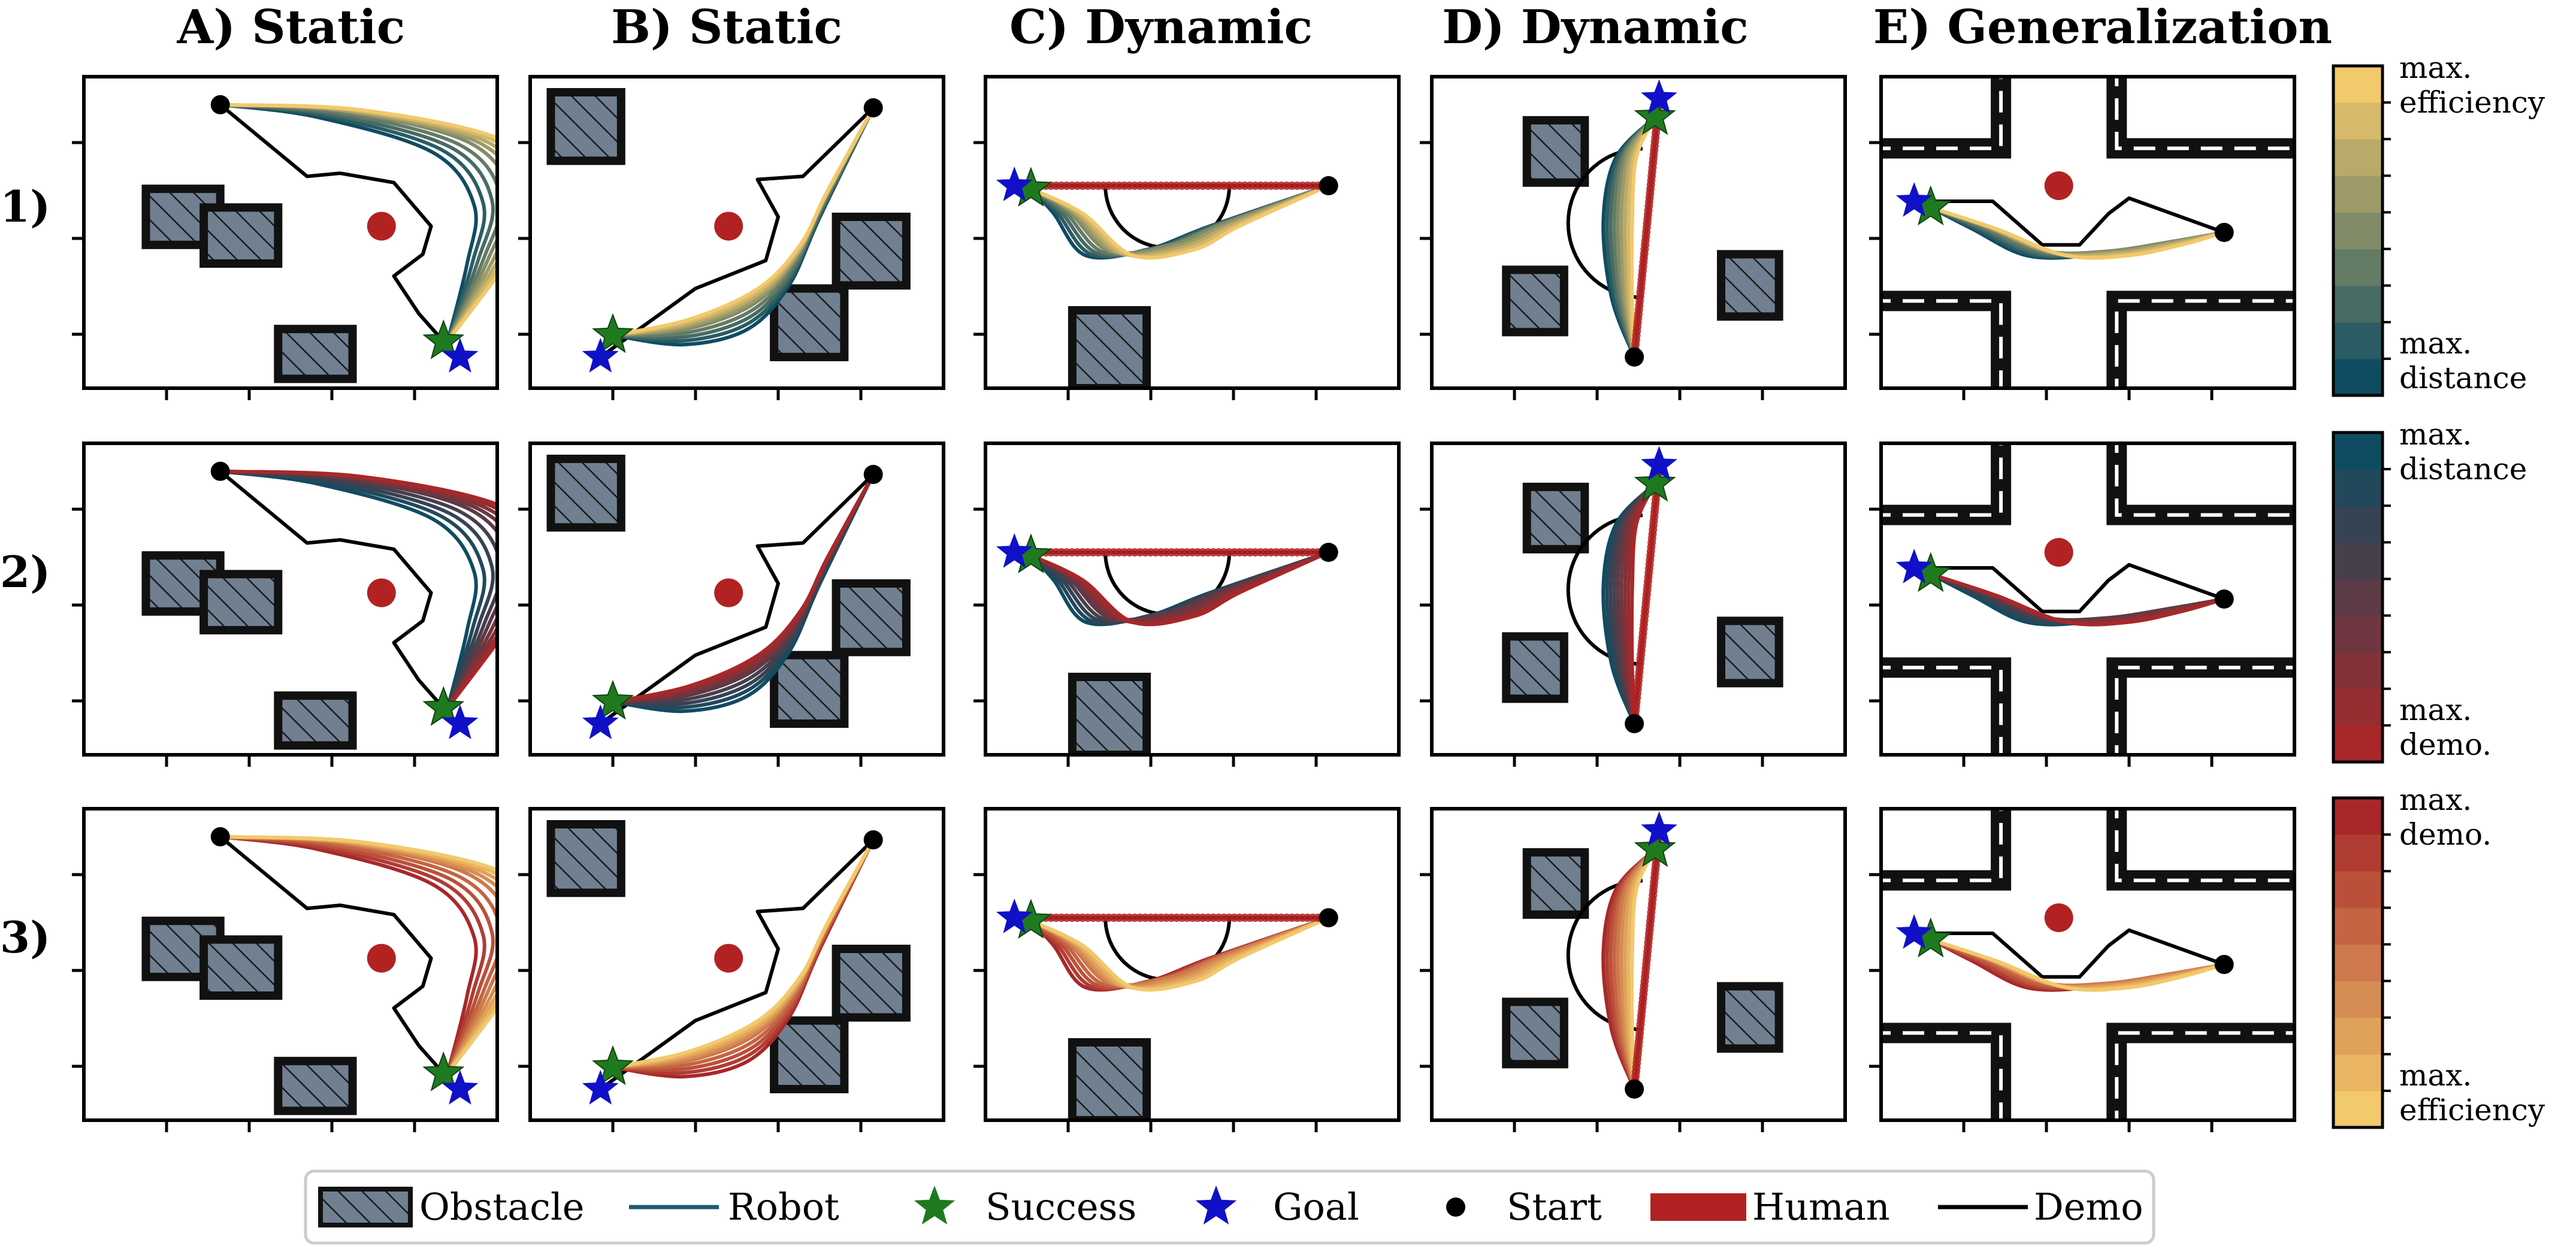 This screenshot has height=1258, width=2576. What do you see at coordinates (25, 206) in the screenshot?
I see `row-label-1: 1)` at bounding box center [25, 206].